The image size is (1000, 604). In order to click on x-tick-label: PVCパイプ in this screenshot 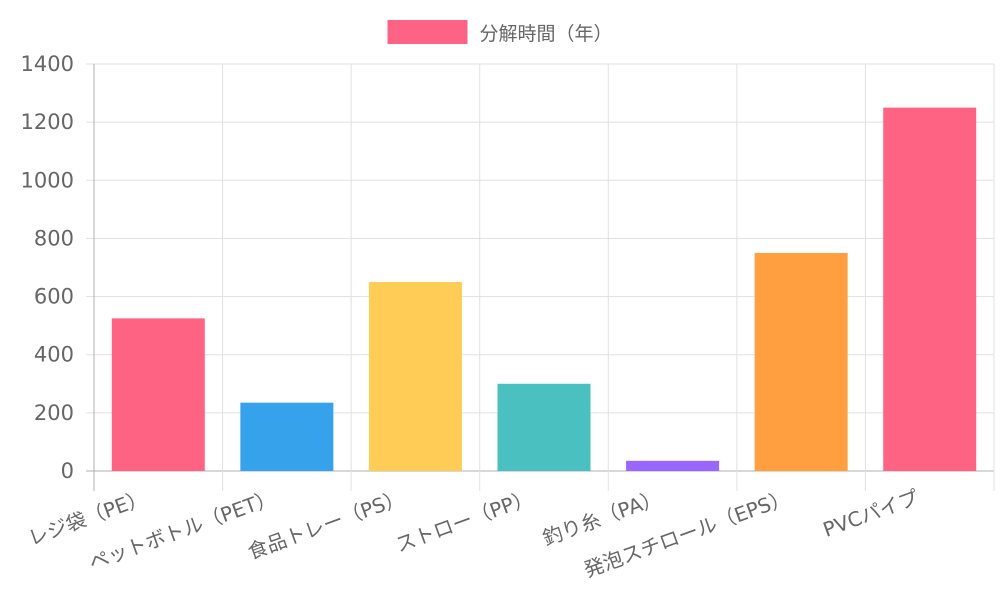, I will do `click(871, 513)`.